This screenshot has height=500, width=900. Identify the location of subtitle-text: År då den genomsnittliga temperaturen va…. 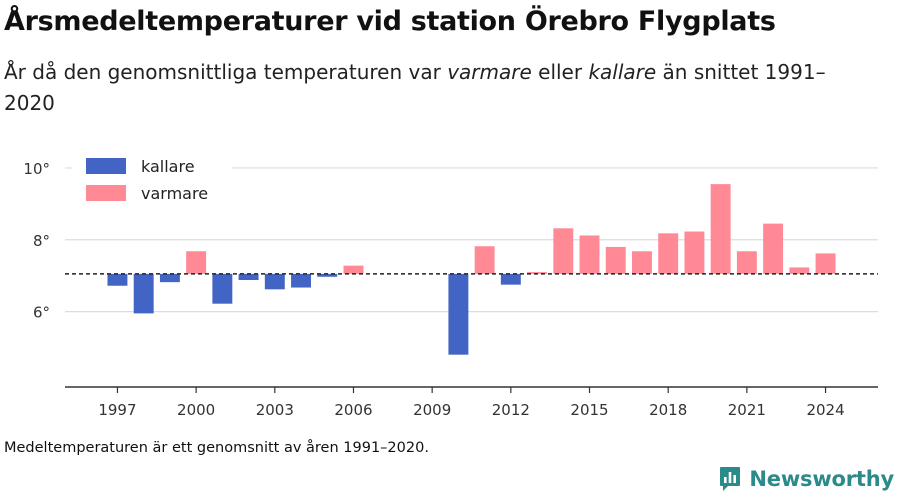
(226, 72).